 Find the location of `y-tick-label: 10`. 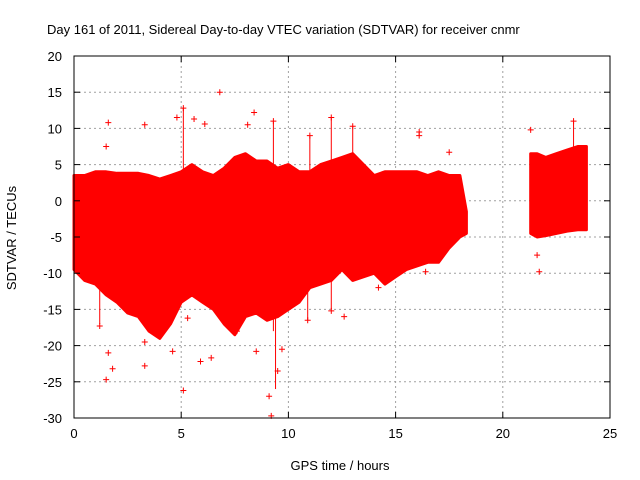

y-tick-label: 10 is located at coordinates (55, 128).